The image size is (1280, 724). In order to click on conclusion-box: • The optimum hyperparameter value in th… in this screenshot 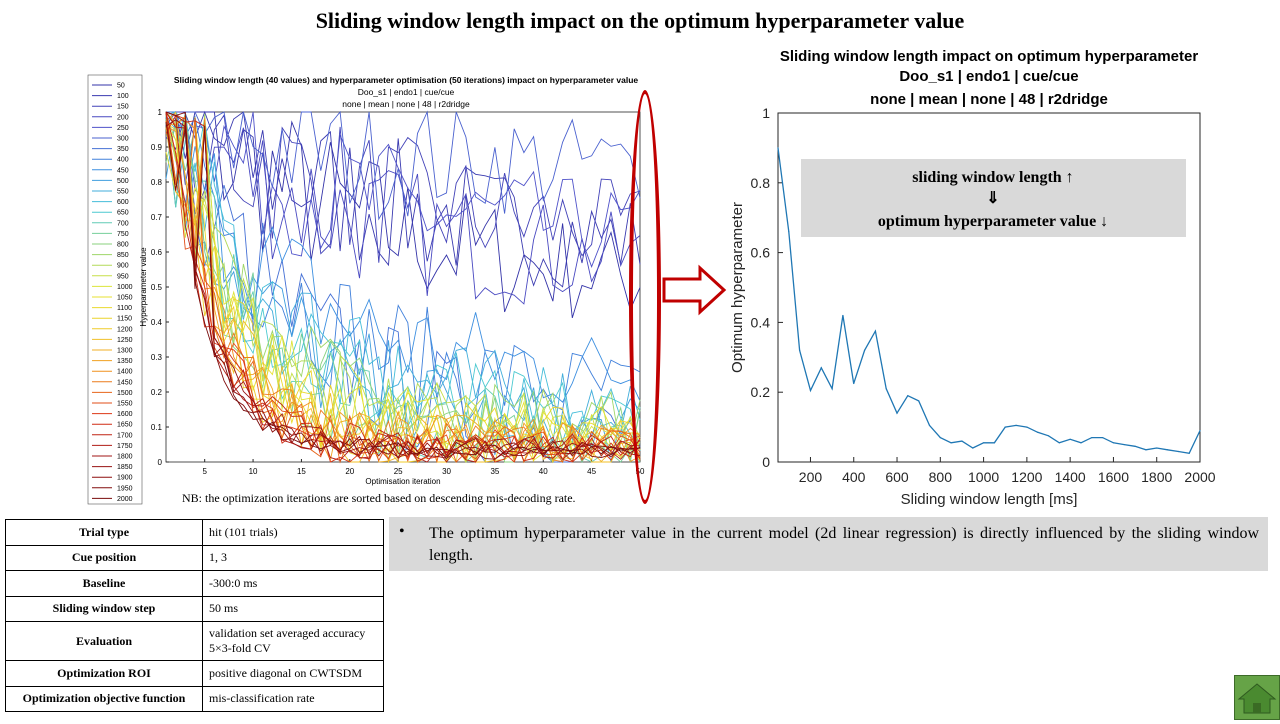, I will do `click(828, 544)`.